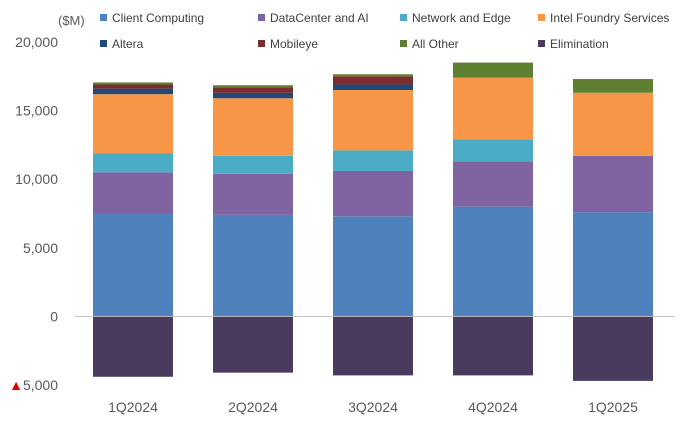 This screenshot has width=700, height=424. I want to click on bar-mobileye-3q2024, so click(373, 80).